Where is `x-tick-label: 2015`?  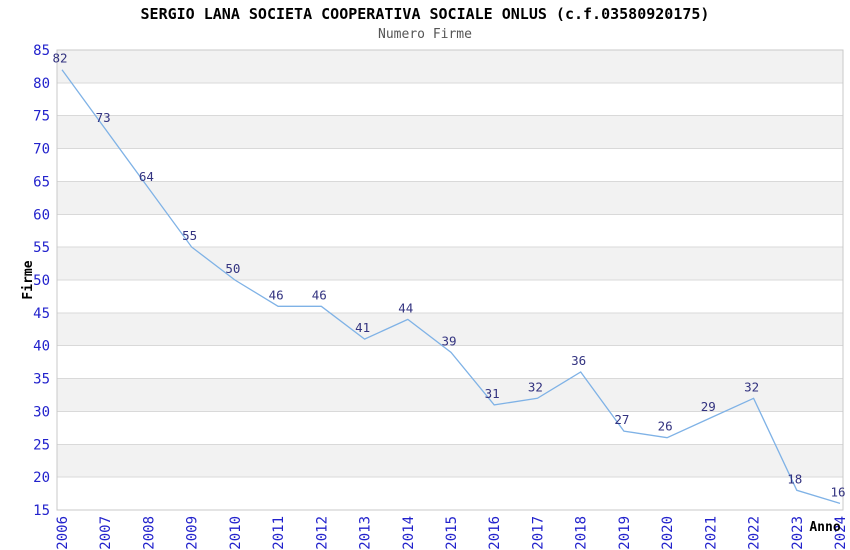
x-tick-label: 2015 is located at coordinates (452, 533).